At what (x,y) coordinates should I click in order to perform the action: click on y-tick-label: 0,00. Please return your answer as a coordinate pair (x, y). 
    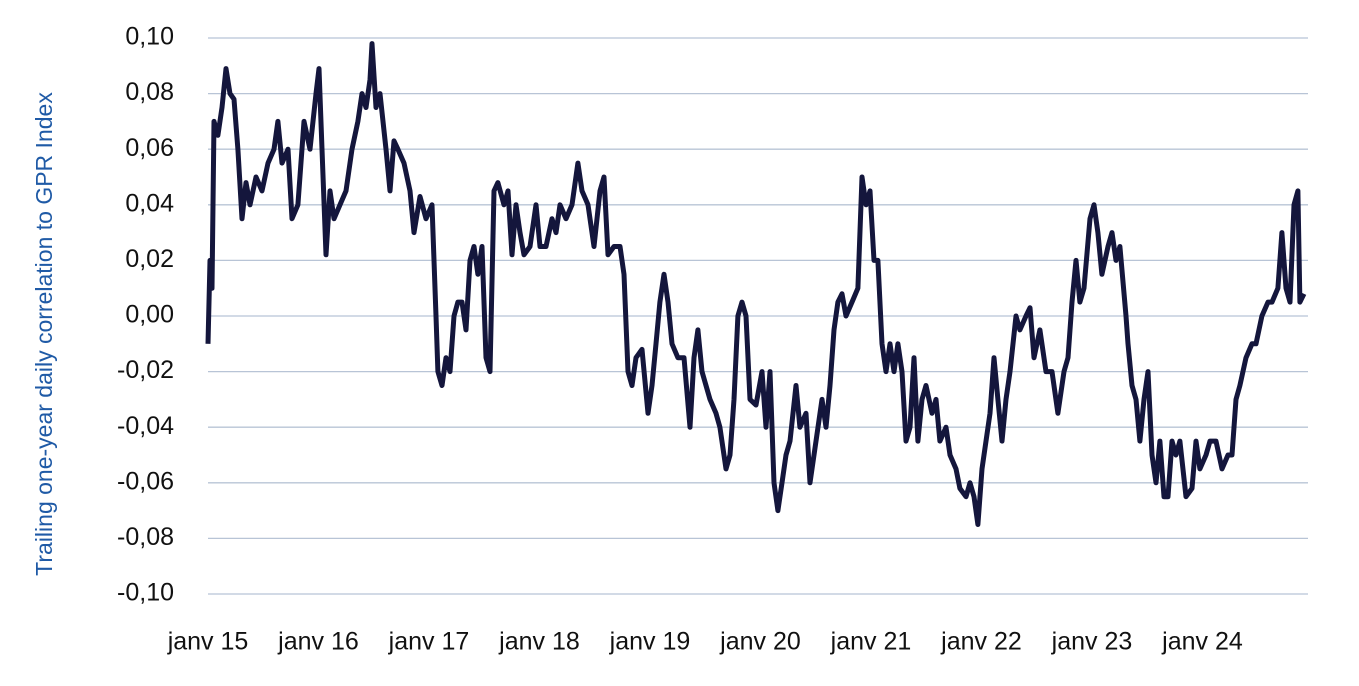
    Looking at the image, I should click on (149, 315).